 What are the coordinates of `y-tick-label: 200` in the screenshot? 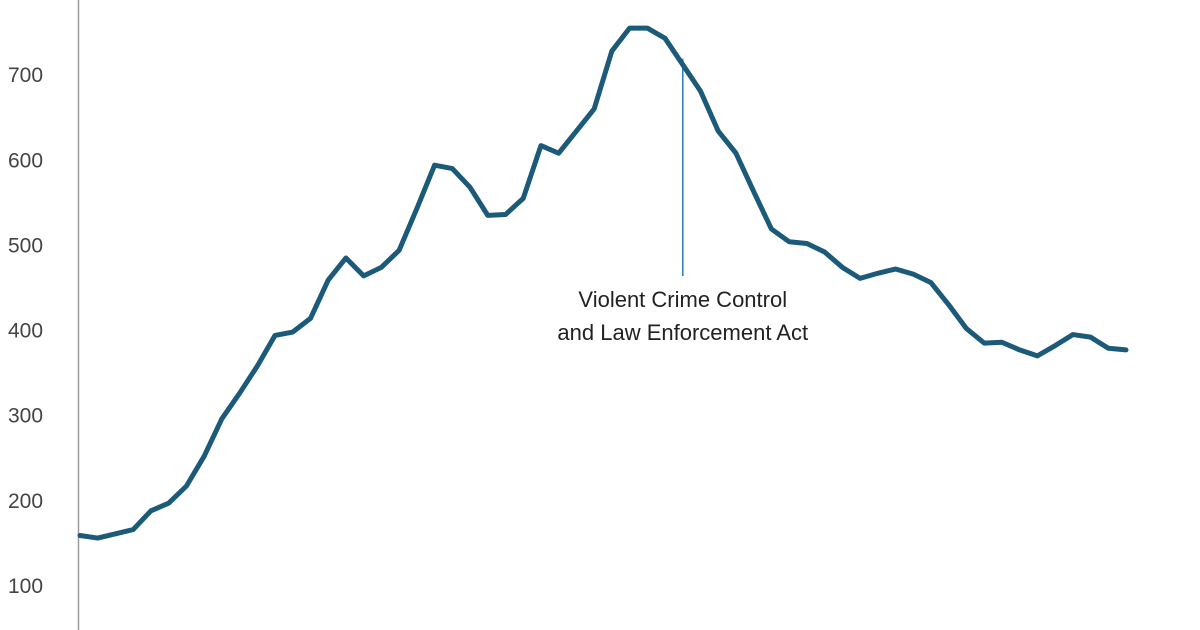 It's located at (25, 501).